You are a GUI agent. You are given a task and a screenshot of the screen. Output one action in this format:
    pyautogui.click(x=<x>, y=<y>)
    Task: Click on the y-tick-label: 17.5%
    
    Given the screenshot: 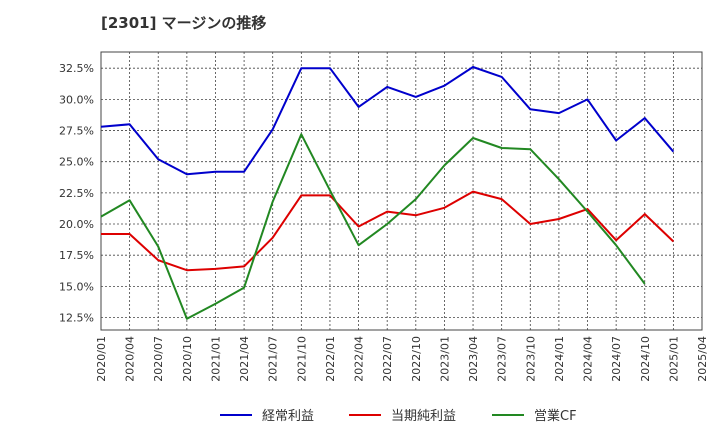 What is the action you would take?
    pyautogui.click(x=76, y=255)
    